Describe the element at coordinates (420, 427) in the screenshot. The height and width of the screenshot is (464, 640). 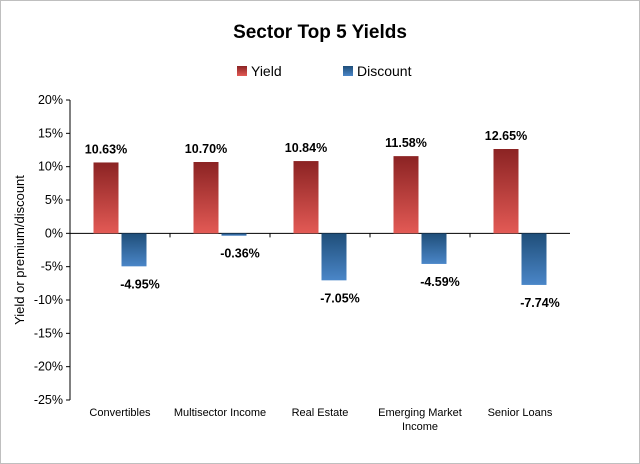
I see `x-category-label: Income` at that location.